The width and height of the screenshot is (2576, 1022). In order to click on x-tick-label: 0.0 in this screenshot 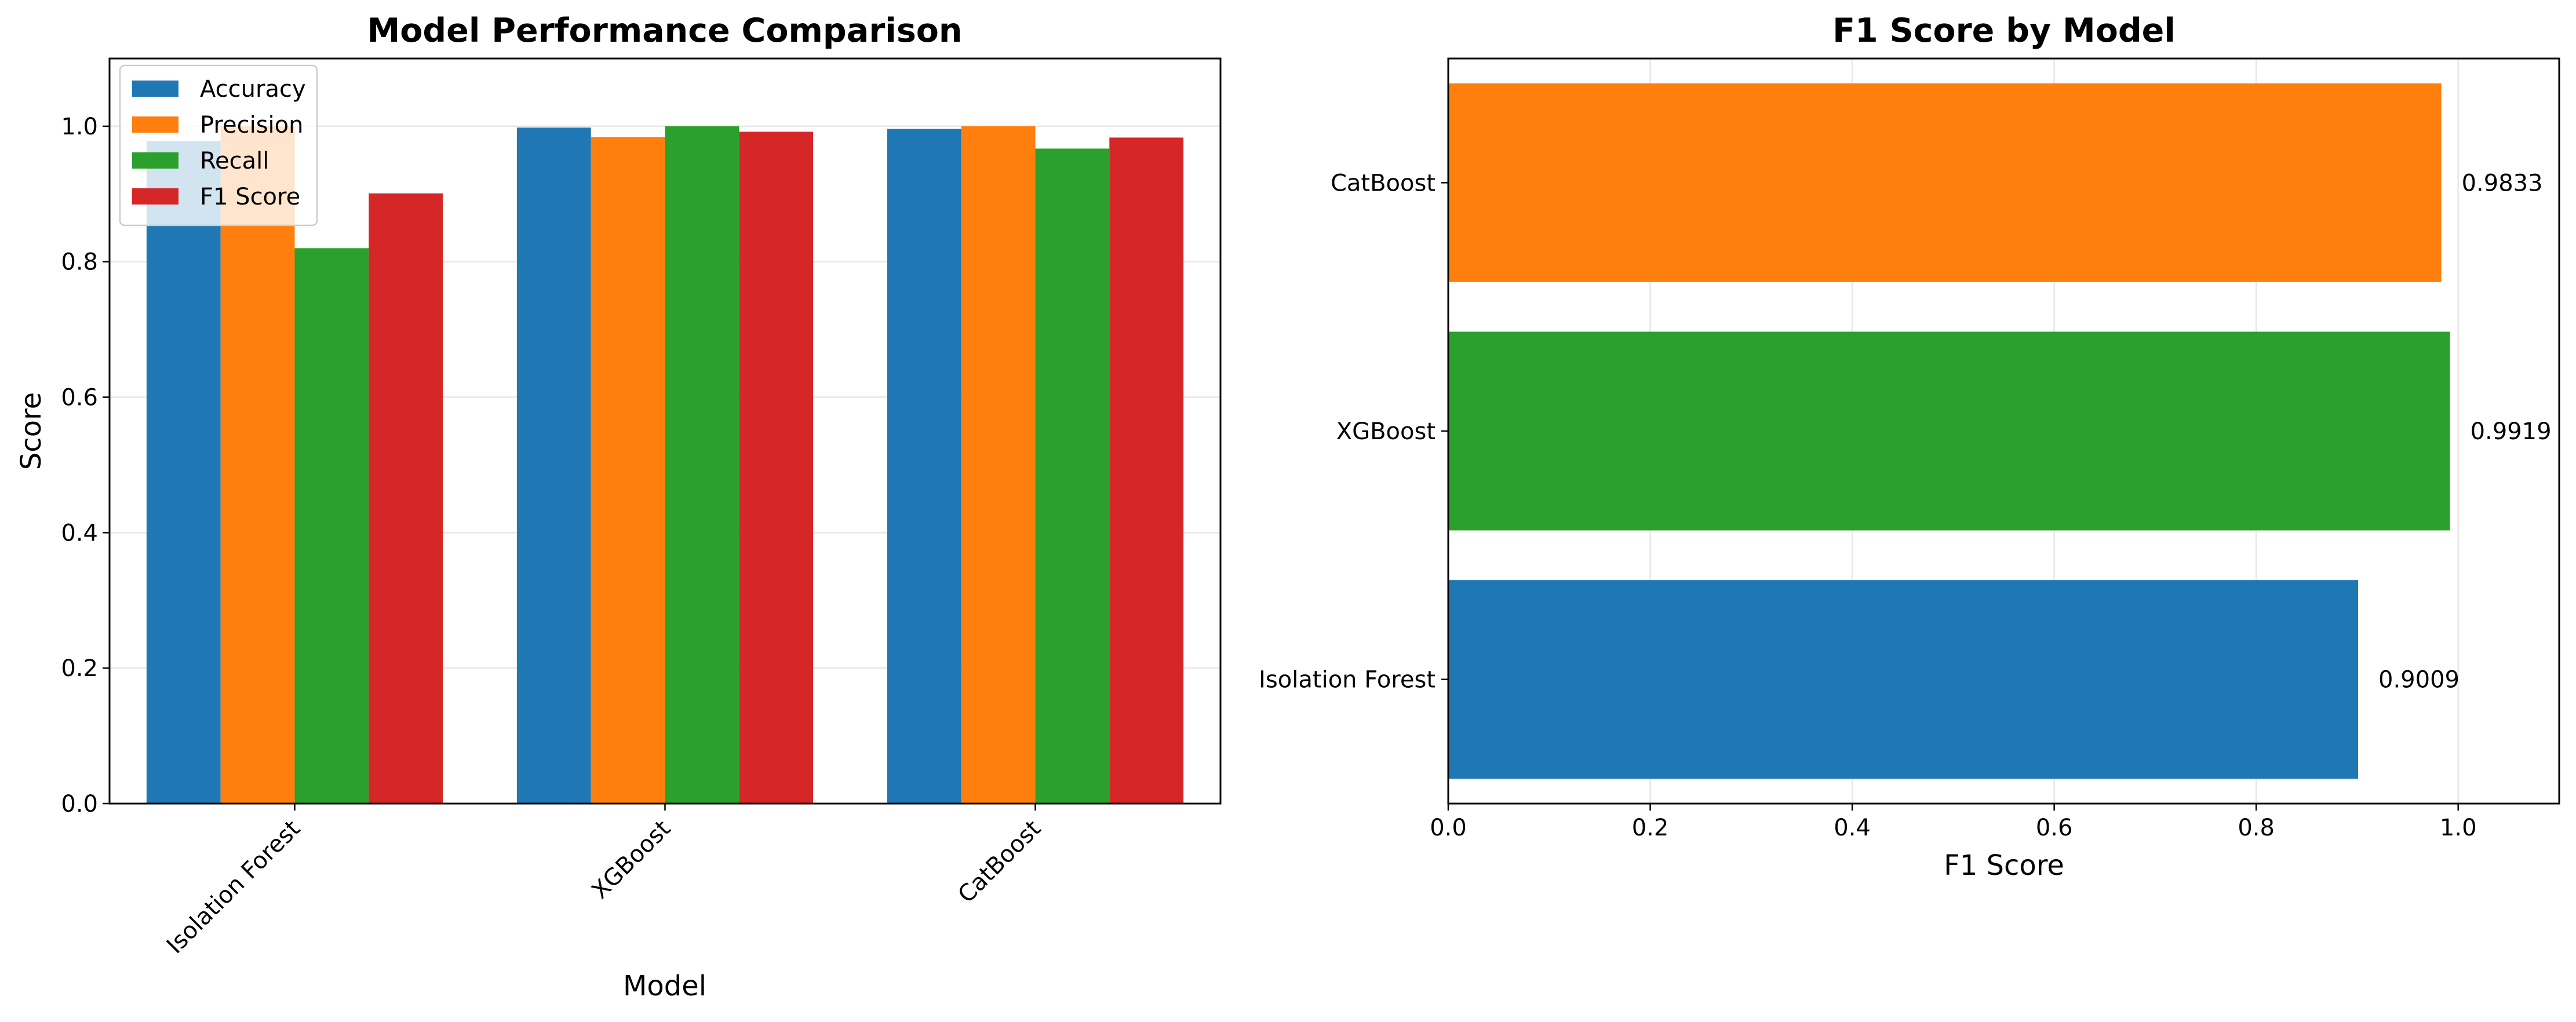, I will do `click(1448, 828)`.